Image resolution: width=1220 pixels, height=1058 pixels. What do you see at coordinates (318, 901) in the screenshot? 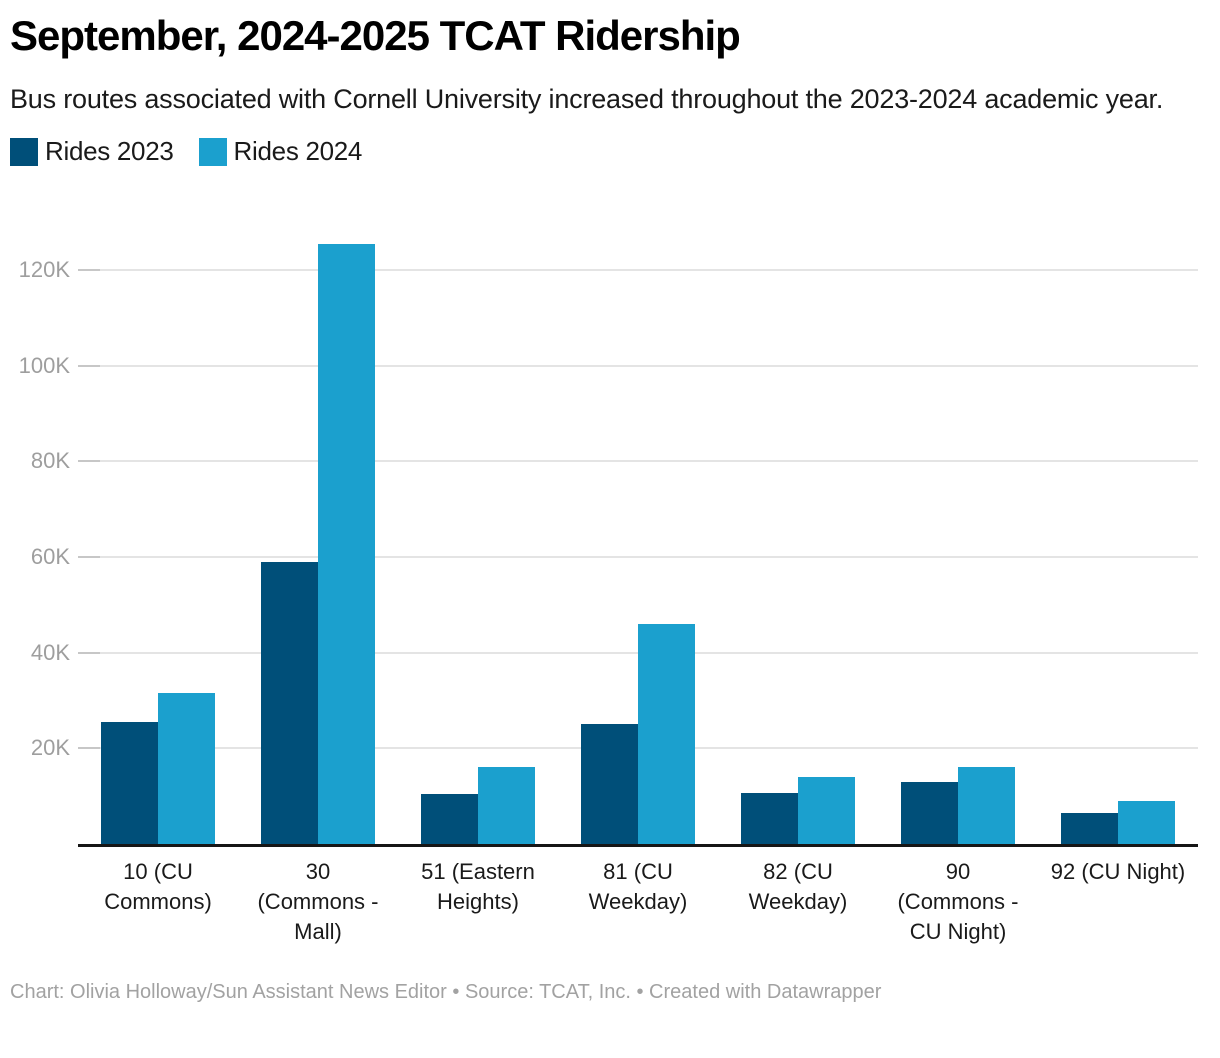
I see `x-tick-label-30-commons-mall: 30 (Commons - Mall)` at bounding box center [318, 901].